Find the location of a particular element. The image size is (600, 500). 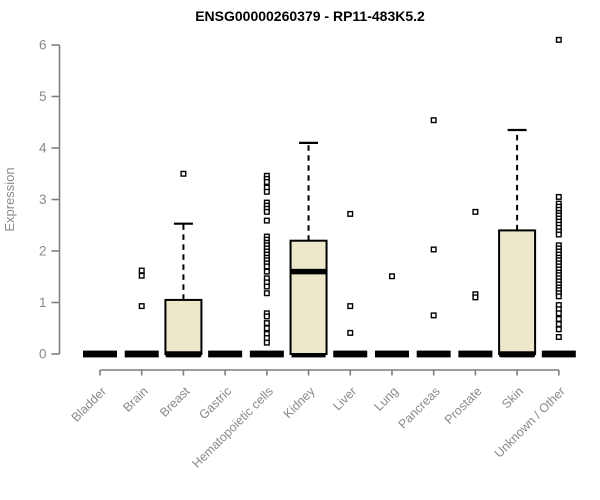

chart-title: ENSG00000260379 - RP11-483K5.2 is located at coordinates (310, 16).